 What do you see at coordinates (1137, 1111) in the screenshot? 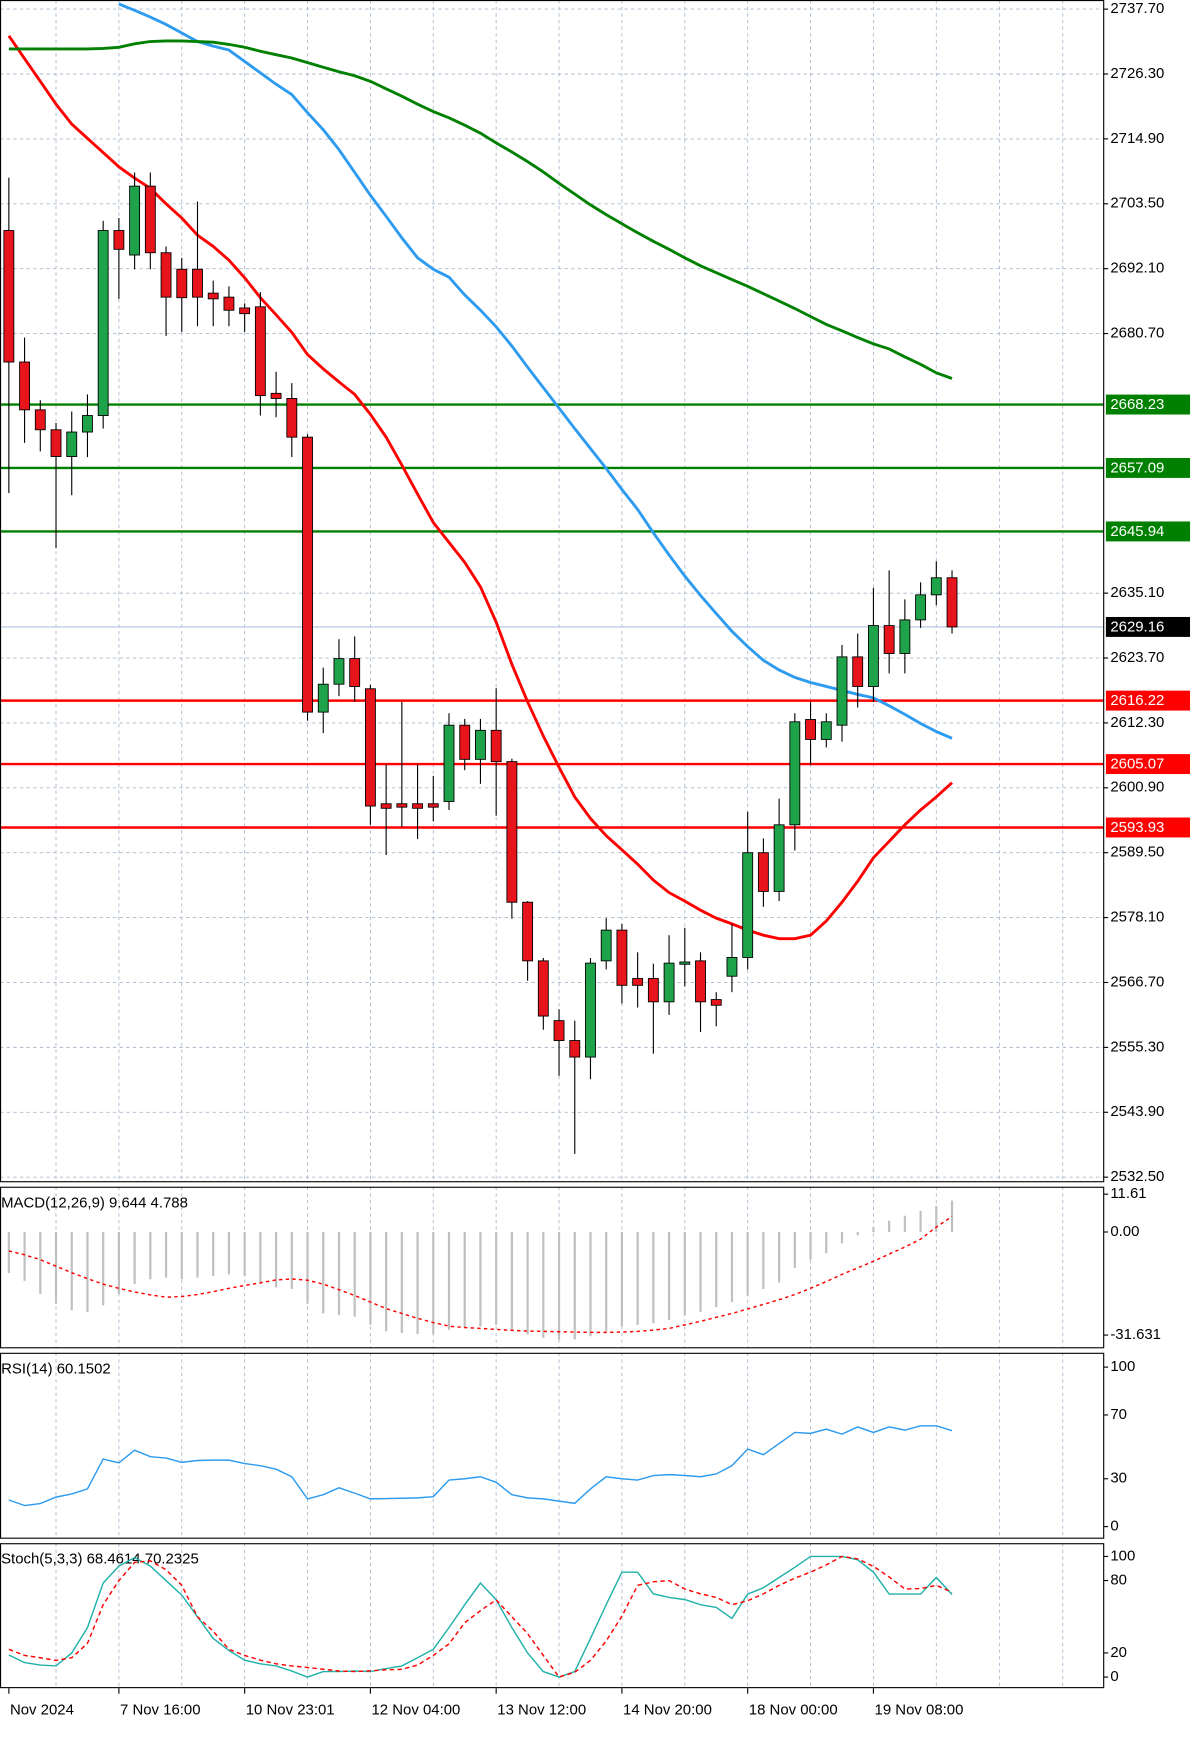
I see `y-tick-label: 2543.90` at bounding box center [1137, 1111].